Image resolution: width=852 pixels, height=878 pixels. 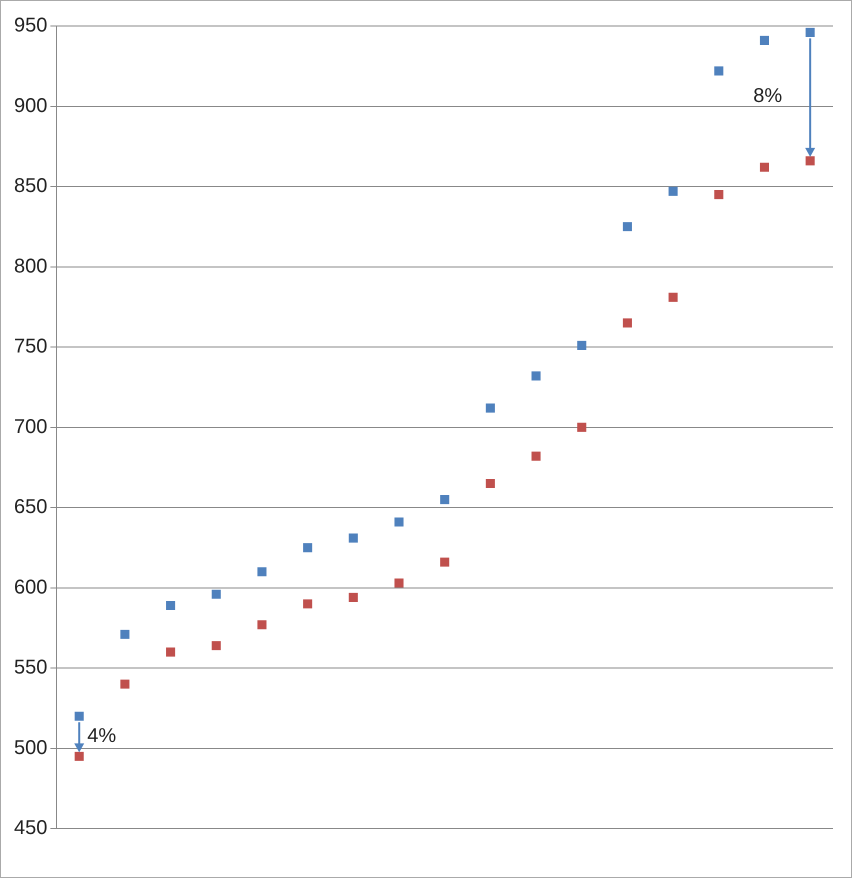 I want to click on annotation: 8%, so click(x=767, y=96).